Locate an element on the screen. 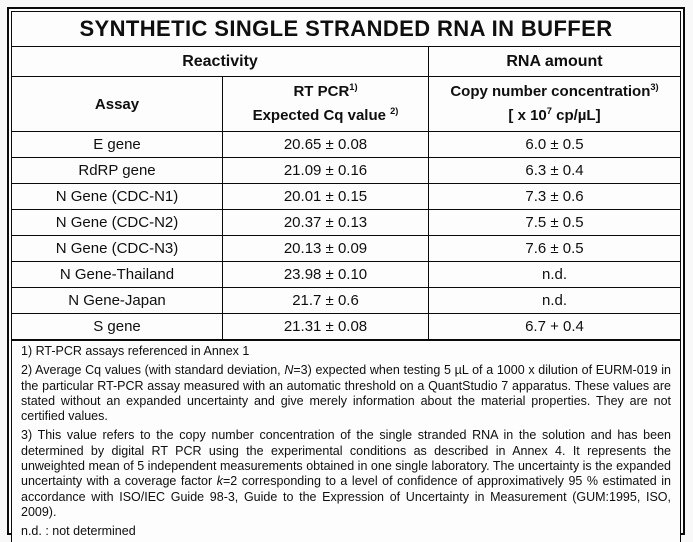 This screenshot has height=542, width=693. footnote-1: 1) RT-PCR assays referenced in Annex 1 is located at coordinates (135, 351).